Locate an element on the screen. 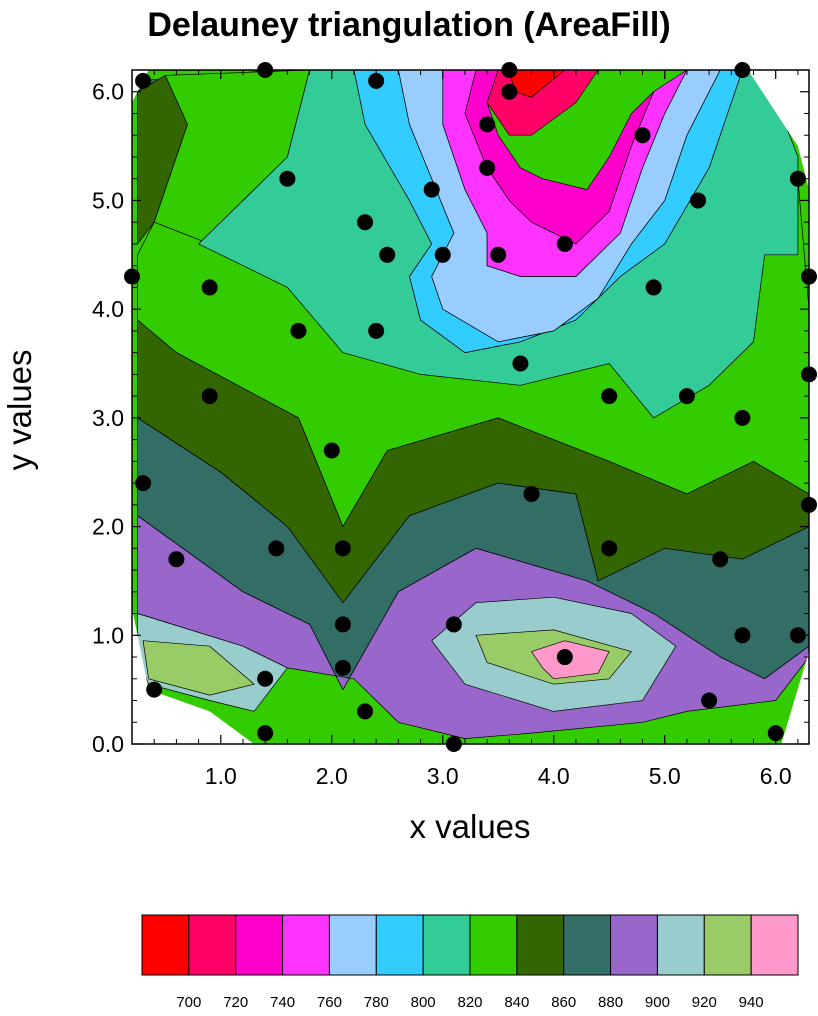  y-tick-label: 5.0 is located at coordinates (108, 200).